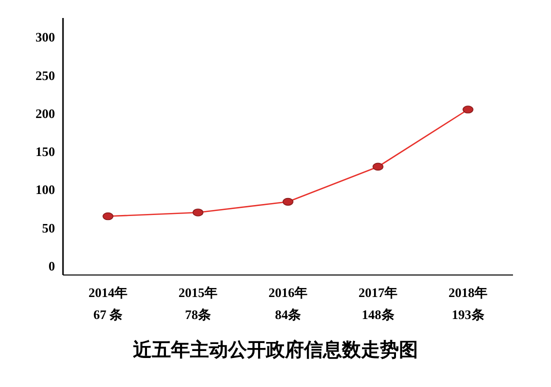 The height and width of the screenshot is (387, 551). Describe the element at coordinates (198, 303) in the screenshot. I see `x-tick-label: 2015年 78条` at that location.